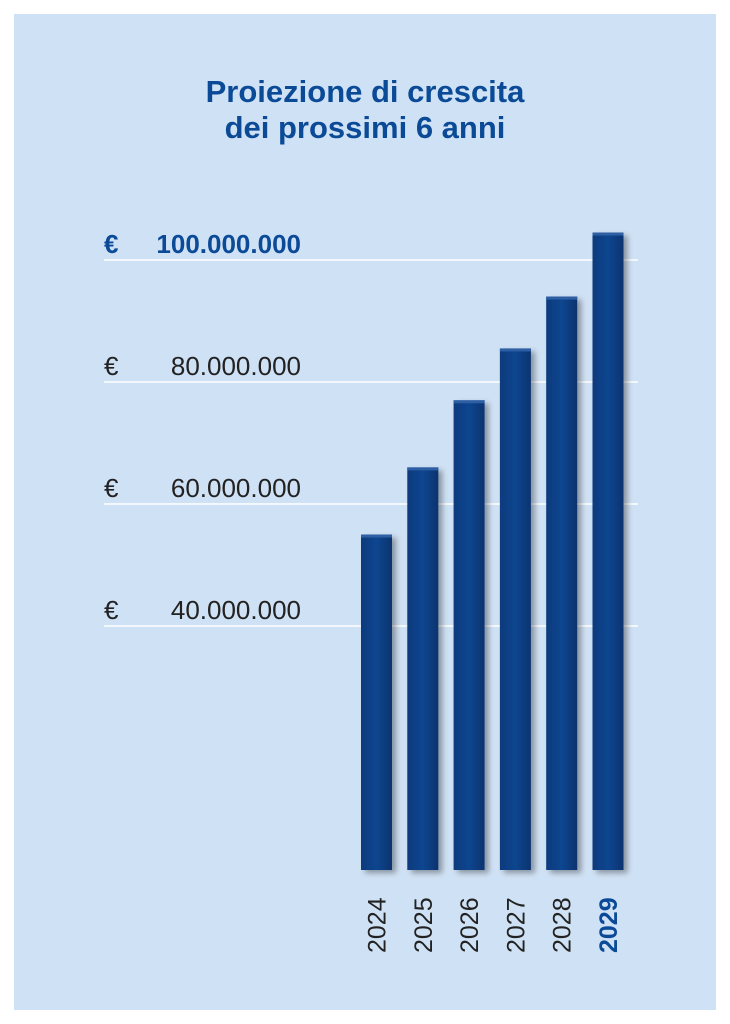  What do you see at coordinates (469, 635) in the screenshot?
I see `bar-2026` at bounding box center [469, 635].